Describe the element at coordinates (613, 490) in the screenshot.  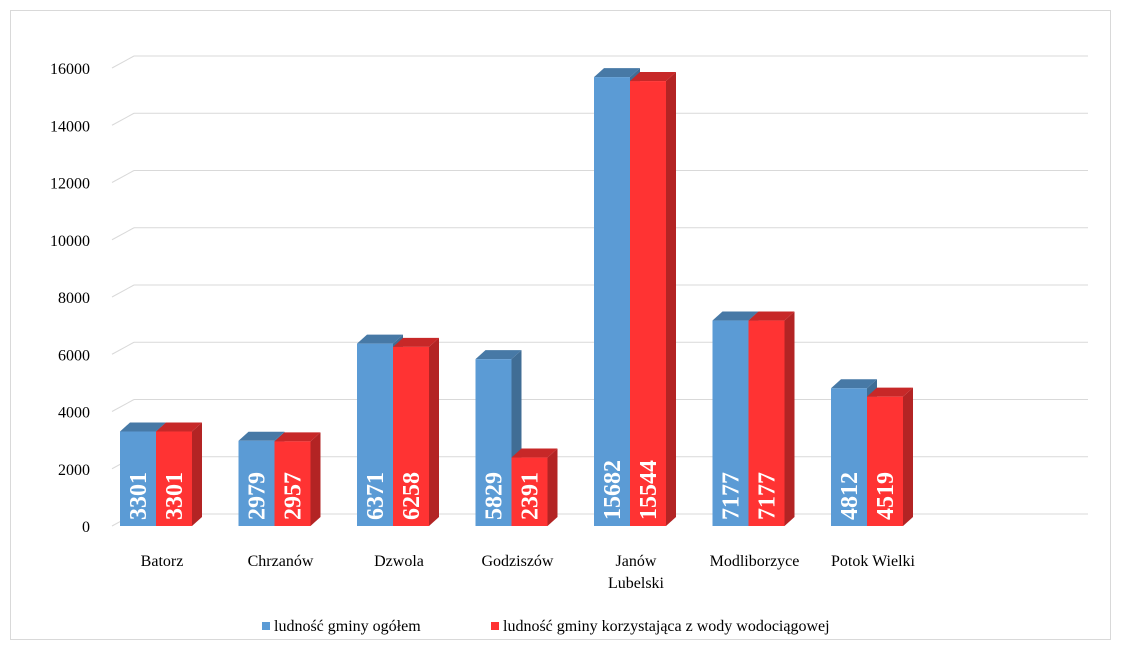
I see `data-label: 15682` at that location.